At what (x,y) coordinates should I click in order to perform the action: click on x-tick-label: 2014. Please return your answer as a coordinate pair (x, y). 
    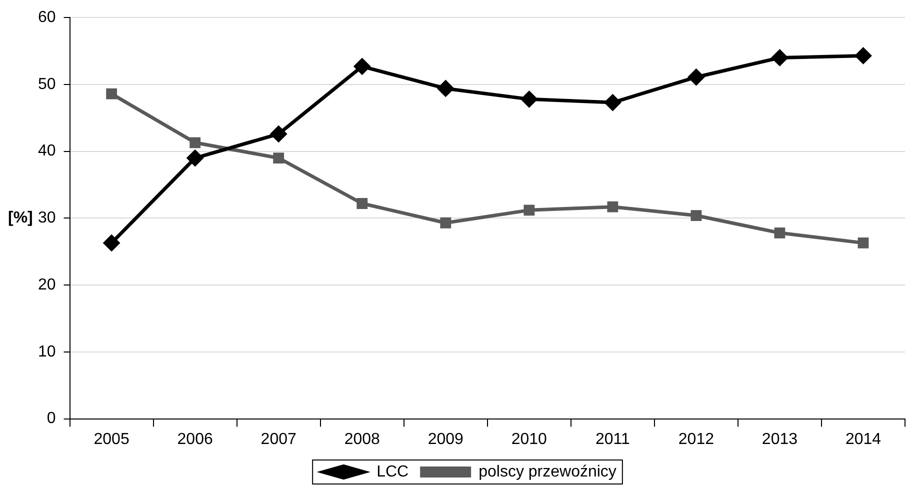
    Looking at the image, I should click on (863, 439).